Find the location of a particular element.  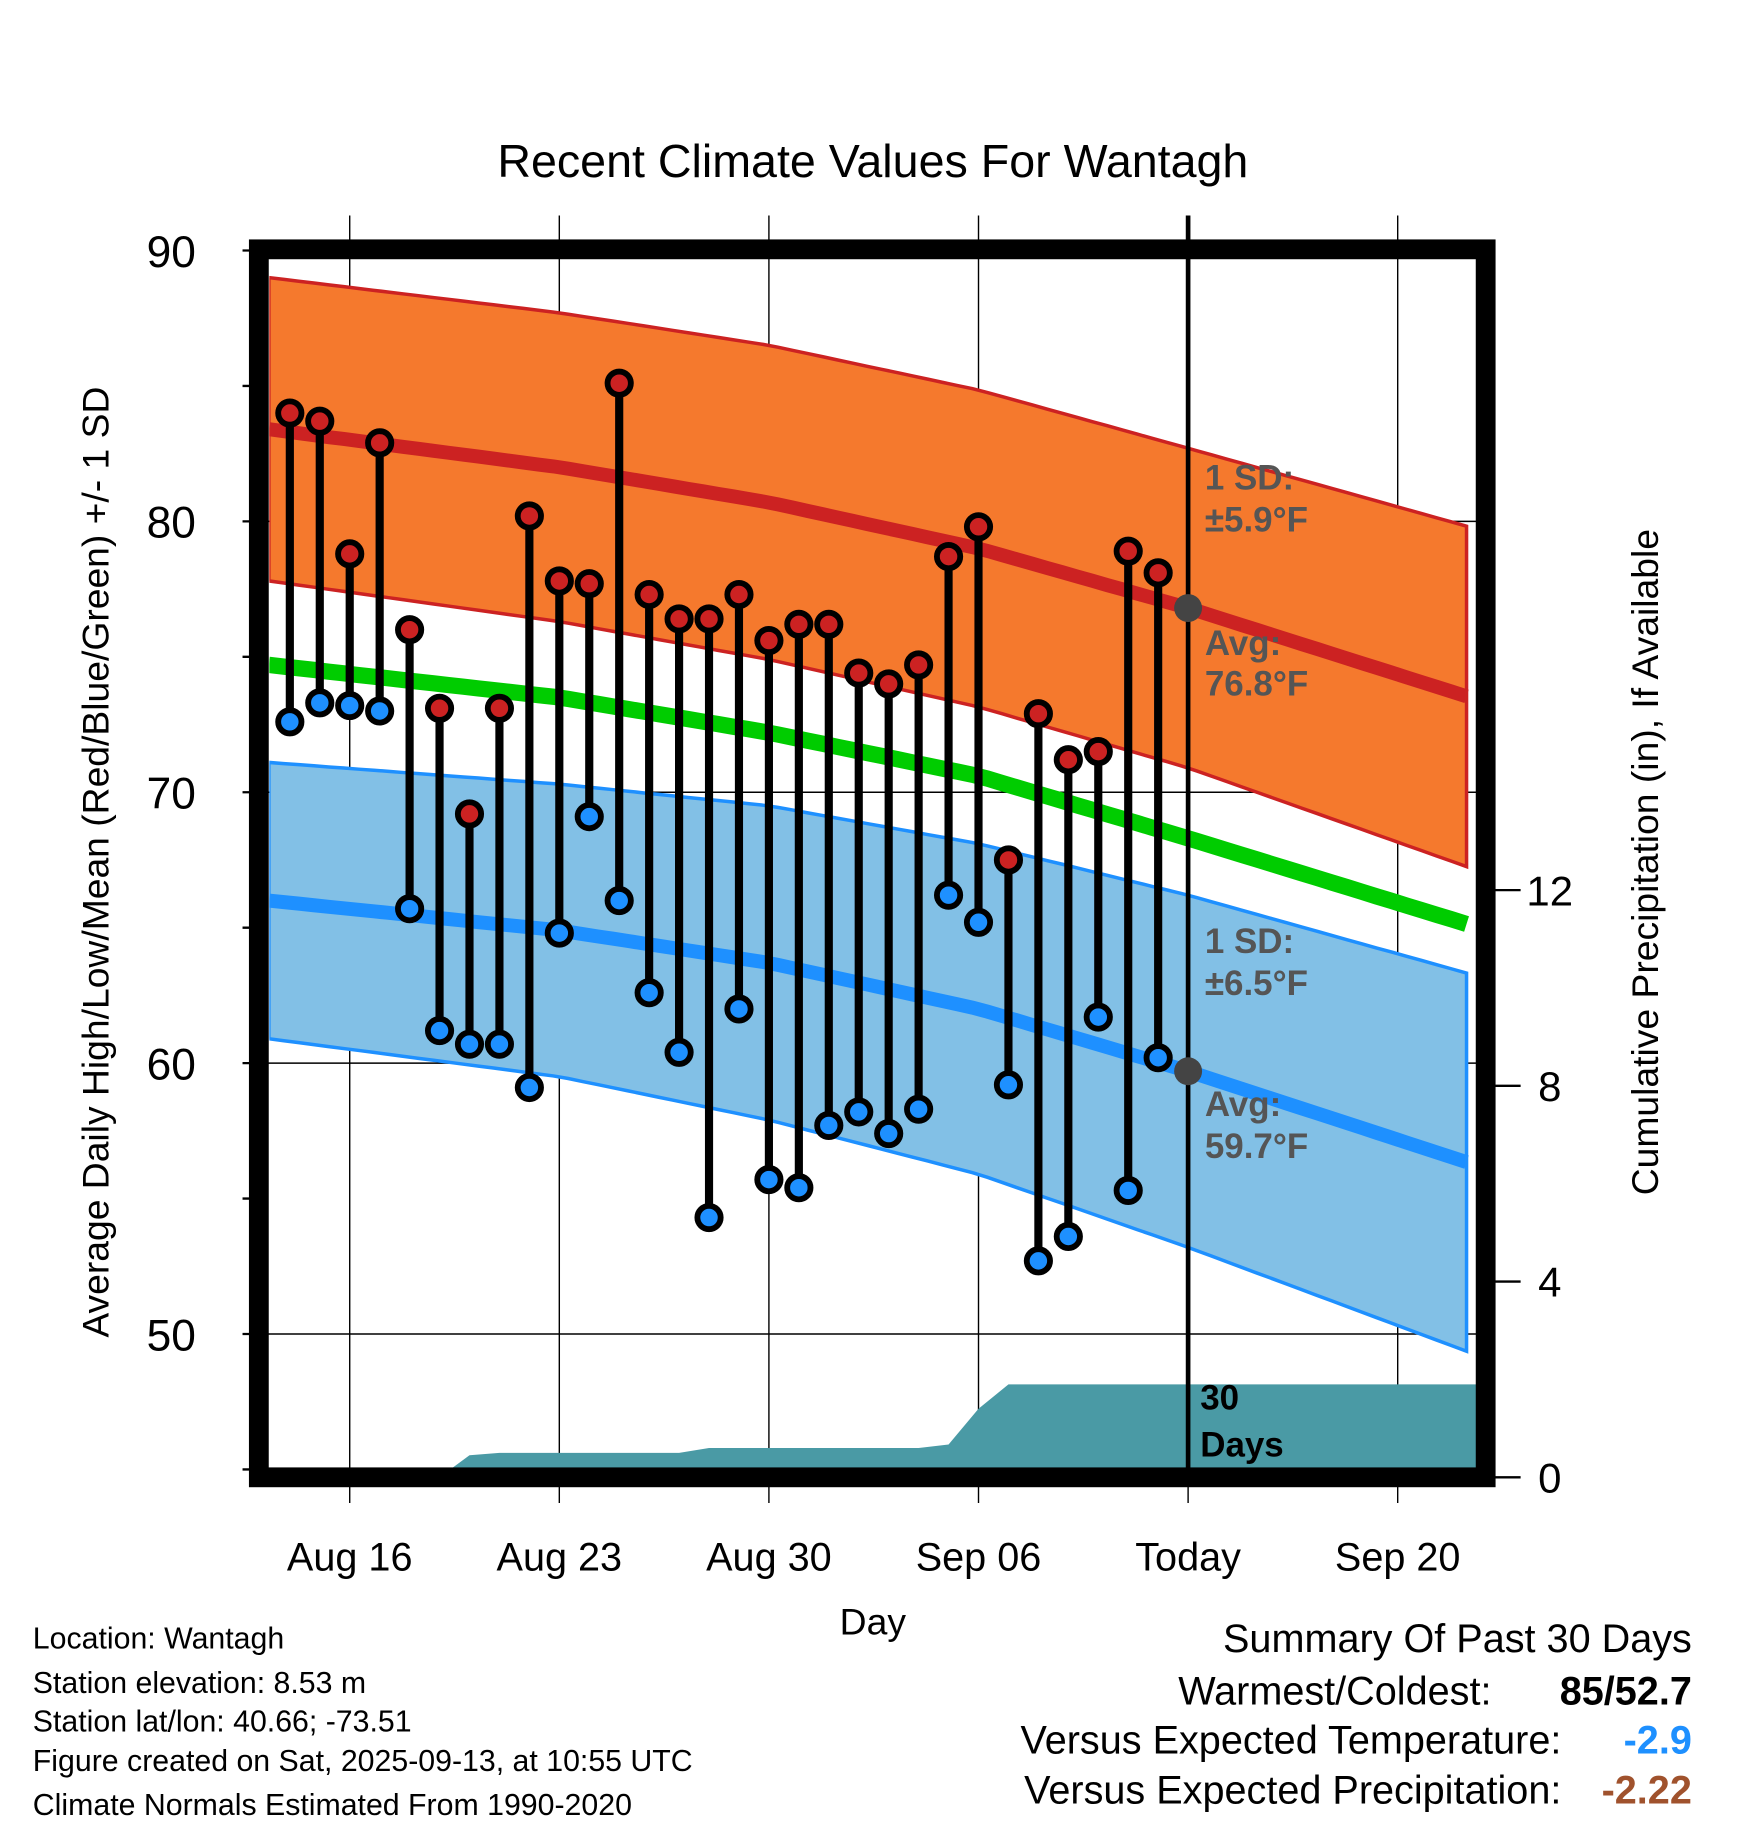

today-high-avg-marker is located at coordinates (1188, 608).